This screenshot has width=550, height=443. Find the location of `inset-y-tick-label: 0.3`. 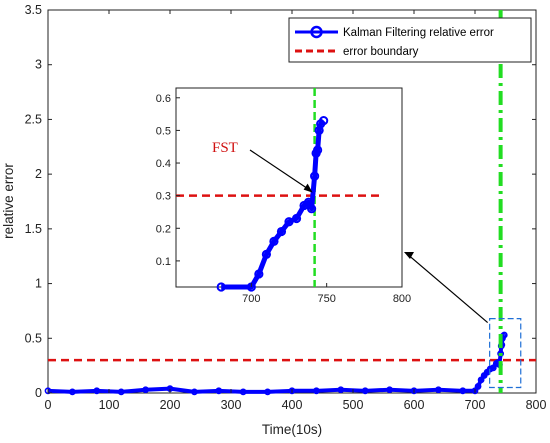

inset-y-tick-label: 0.3 is located at coordinates (163, 197).